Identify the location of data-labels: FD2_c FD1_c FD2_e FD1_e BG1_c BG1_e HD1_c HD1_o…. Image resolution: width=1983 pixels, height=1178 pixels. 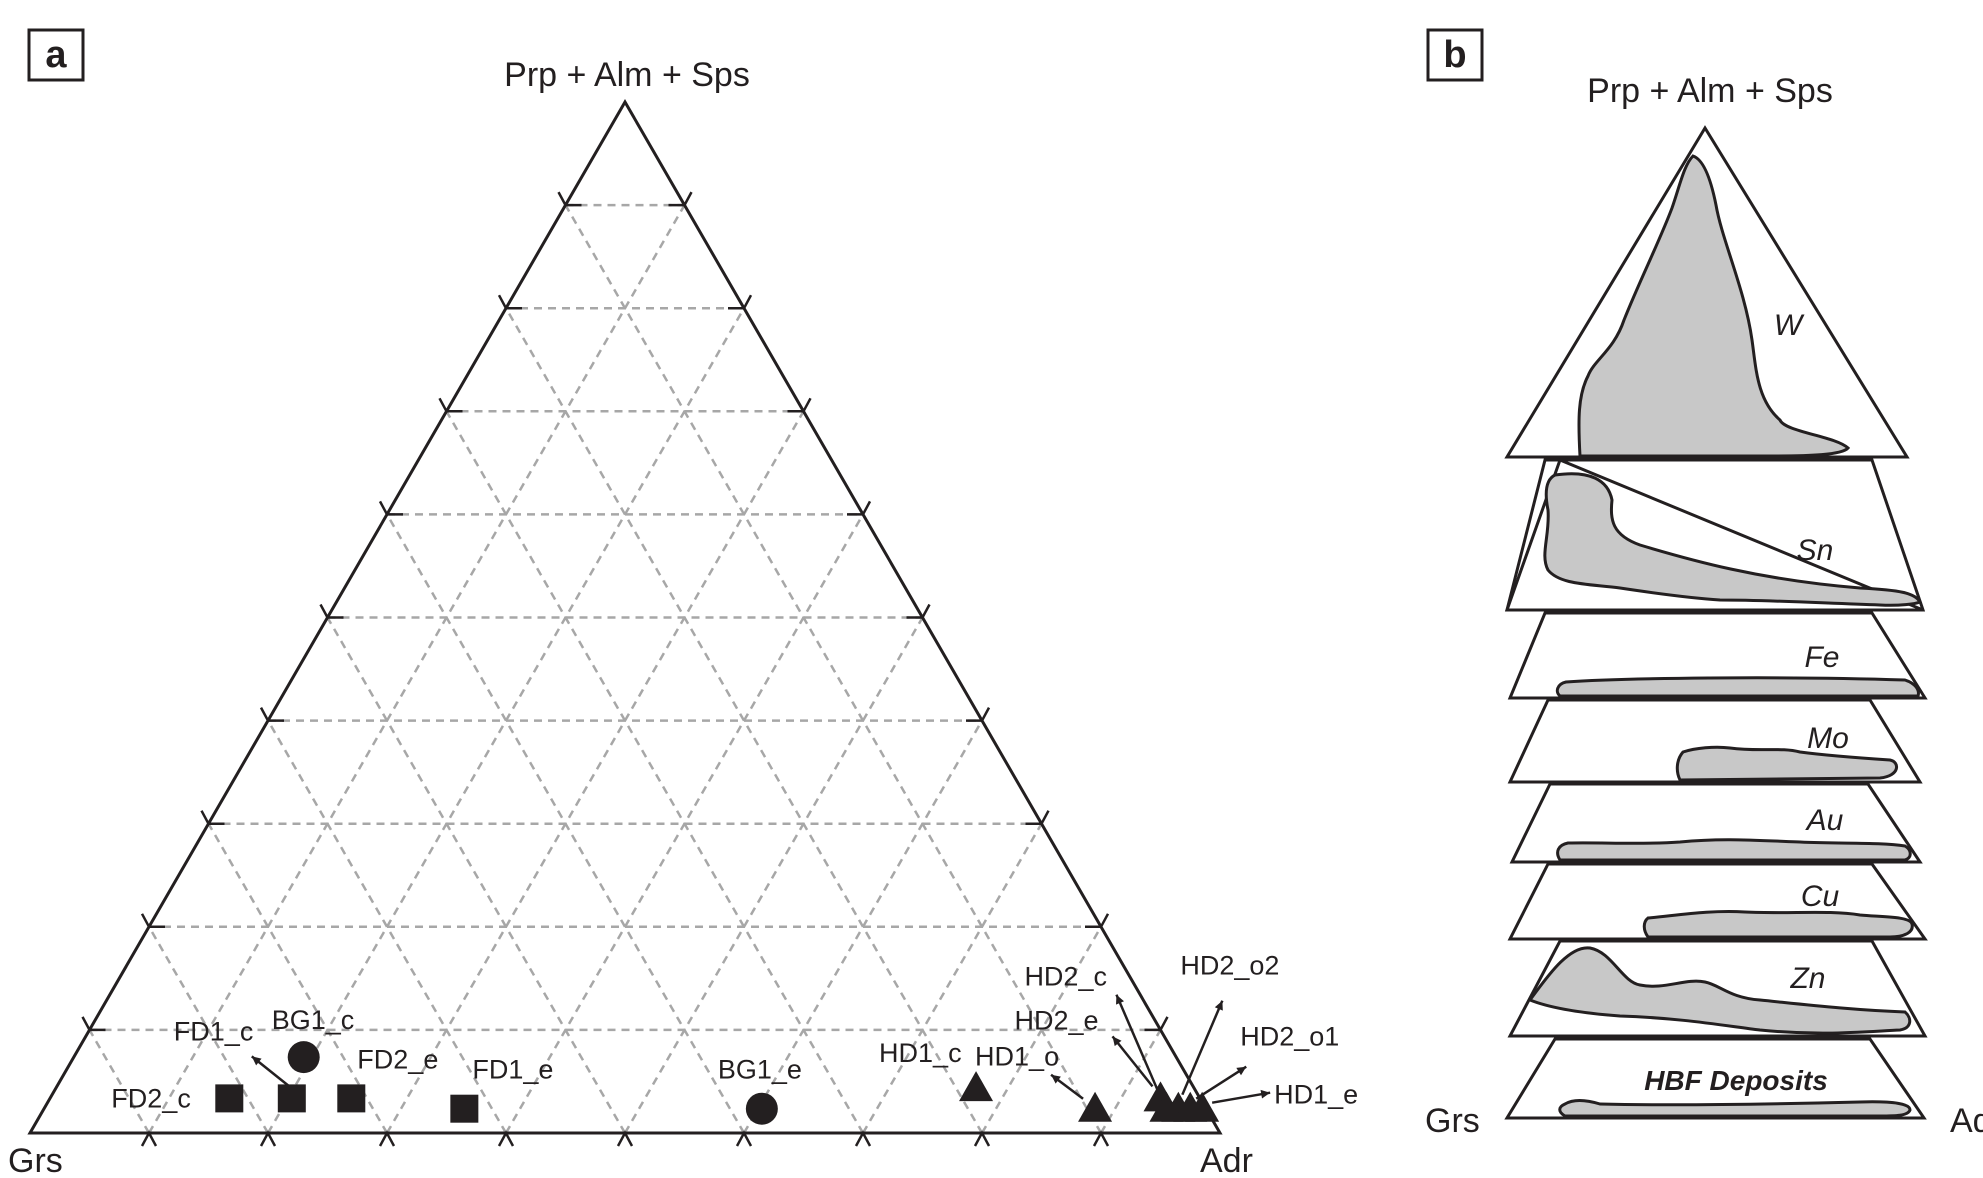
(734, 1032).